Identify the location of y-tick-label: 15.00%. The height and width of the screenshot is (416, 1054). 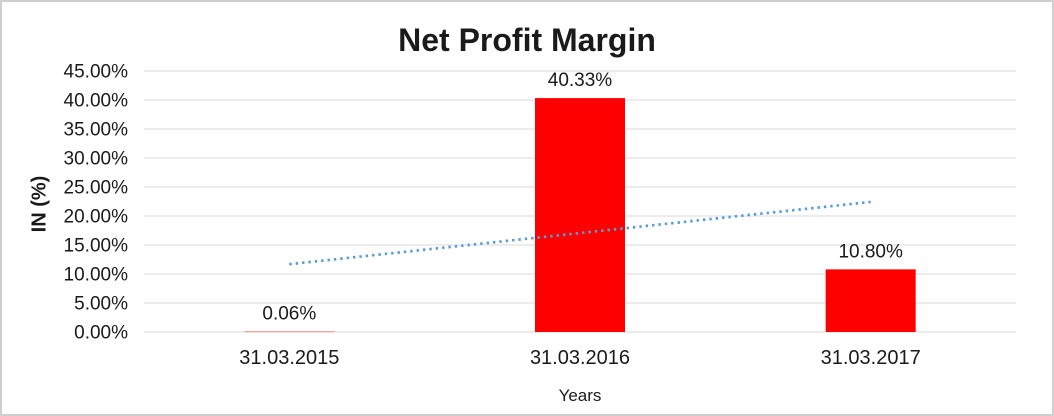
(96, 246).